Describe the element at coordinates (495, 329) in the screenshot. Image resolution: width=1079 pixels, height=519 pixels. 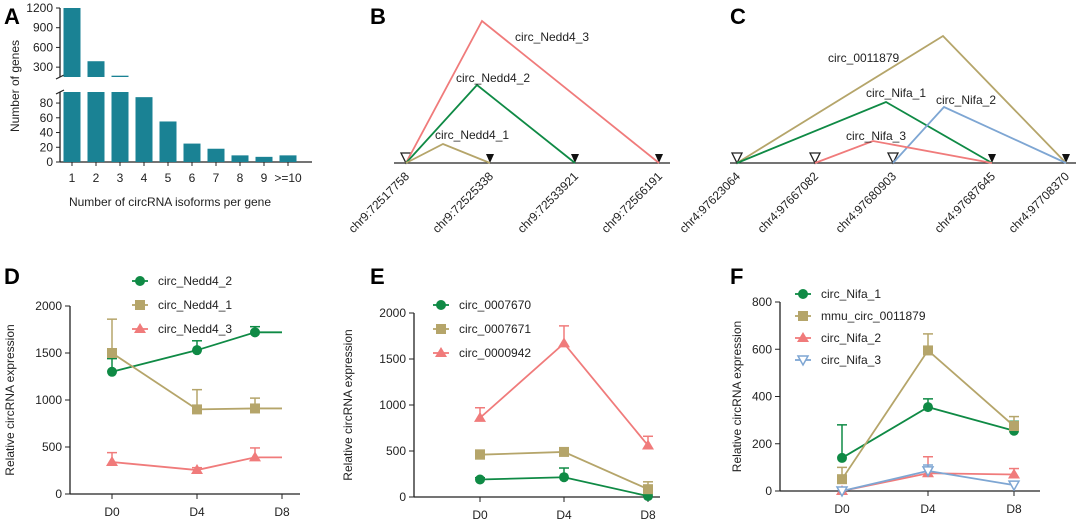
I see `e-legend-label: circ_0007671` at that location.